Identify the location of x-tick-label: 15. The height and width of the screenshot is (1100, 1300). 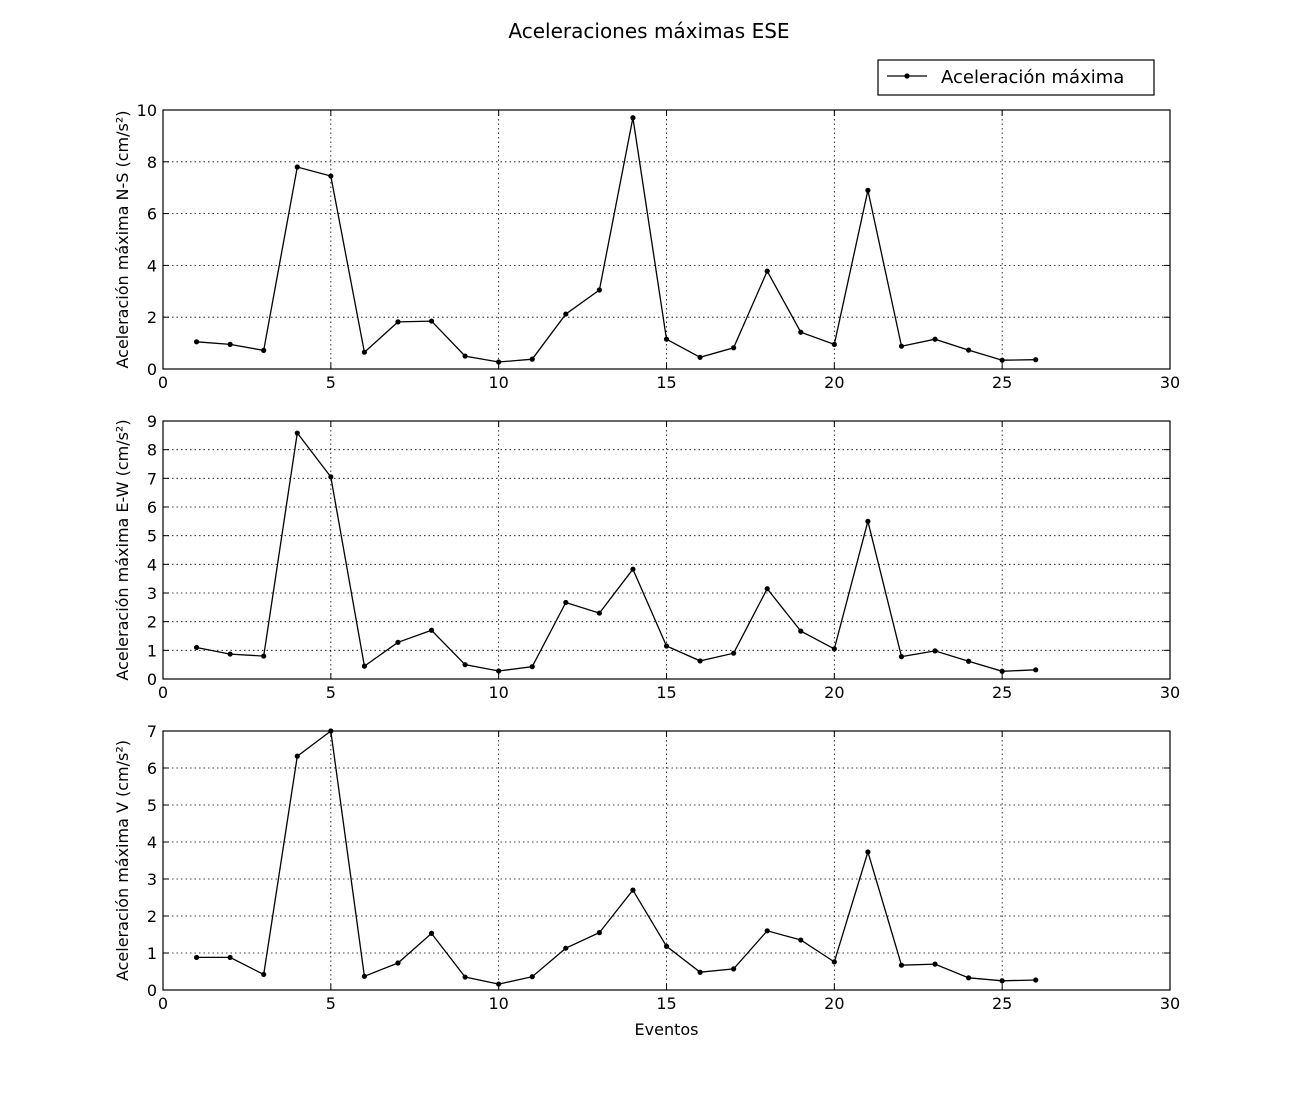
(666, 692).